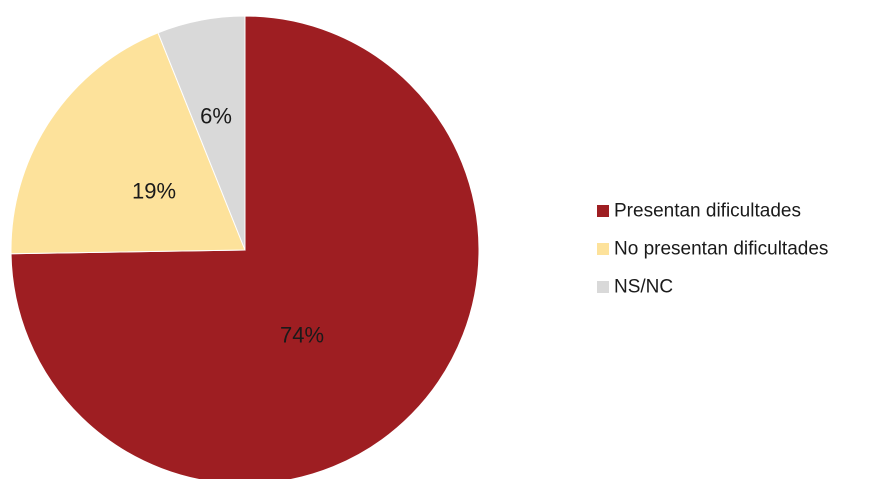 The height and width of the screenshot is (479, 885). I want to click on legend-label-presentan-dificultades: Presentan dificultades, so click(707, 211).